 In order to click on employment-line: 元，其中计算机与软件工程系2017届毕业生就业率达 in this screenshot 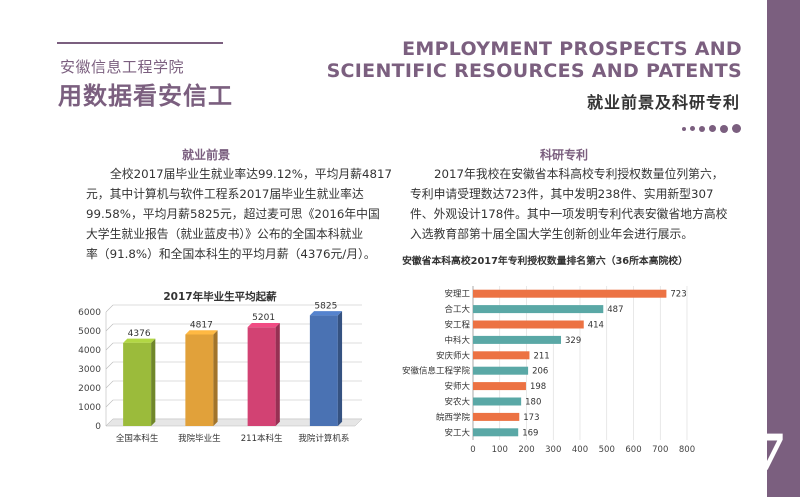, I will do `click(225, 194)`.